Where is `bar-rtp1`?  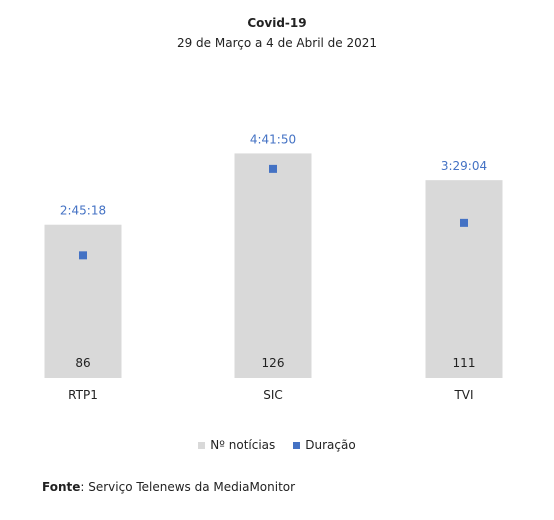 bar-rtp1 is located at coordinates (83, 301).